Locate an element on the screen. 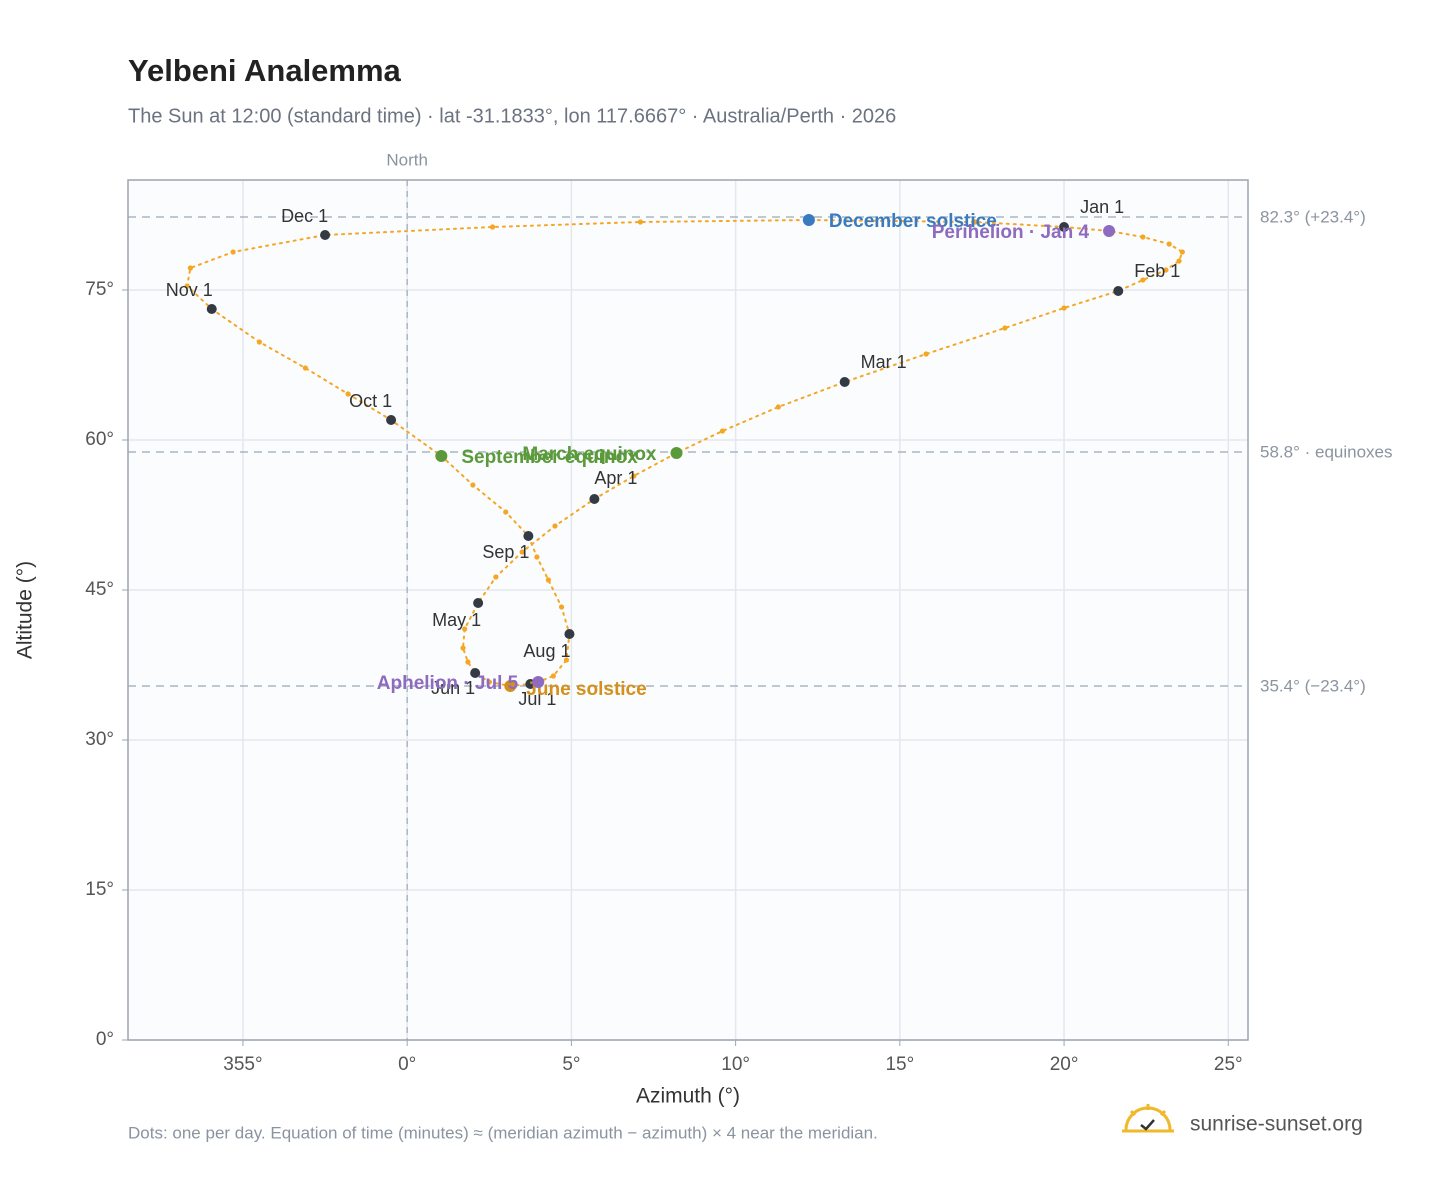  y-tick-label: 45° is located at coordinates (99, 589).